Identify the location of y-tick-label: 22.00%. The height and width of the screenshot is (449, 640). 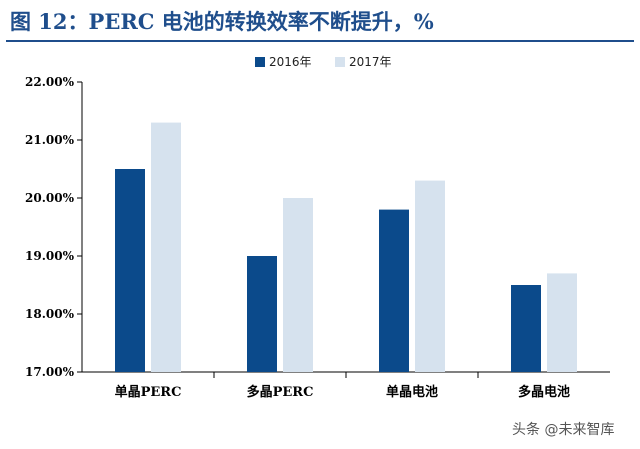
(50, 82).